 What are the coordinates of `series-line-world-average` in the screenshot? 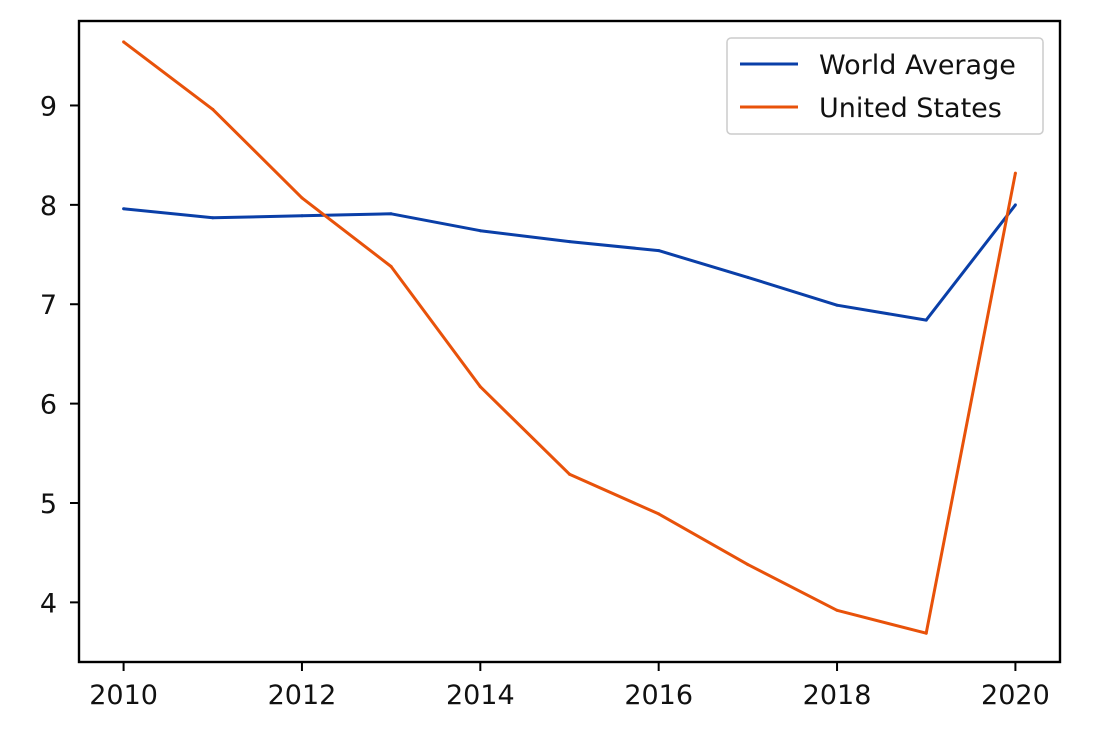 It's located at (570, 262).